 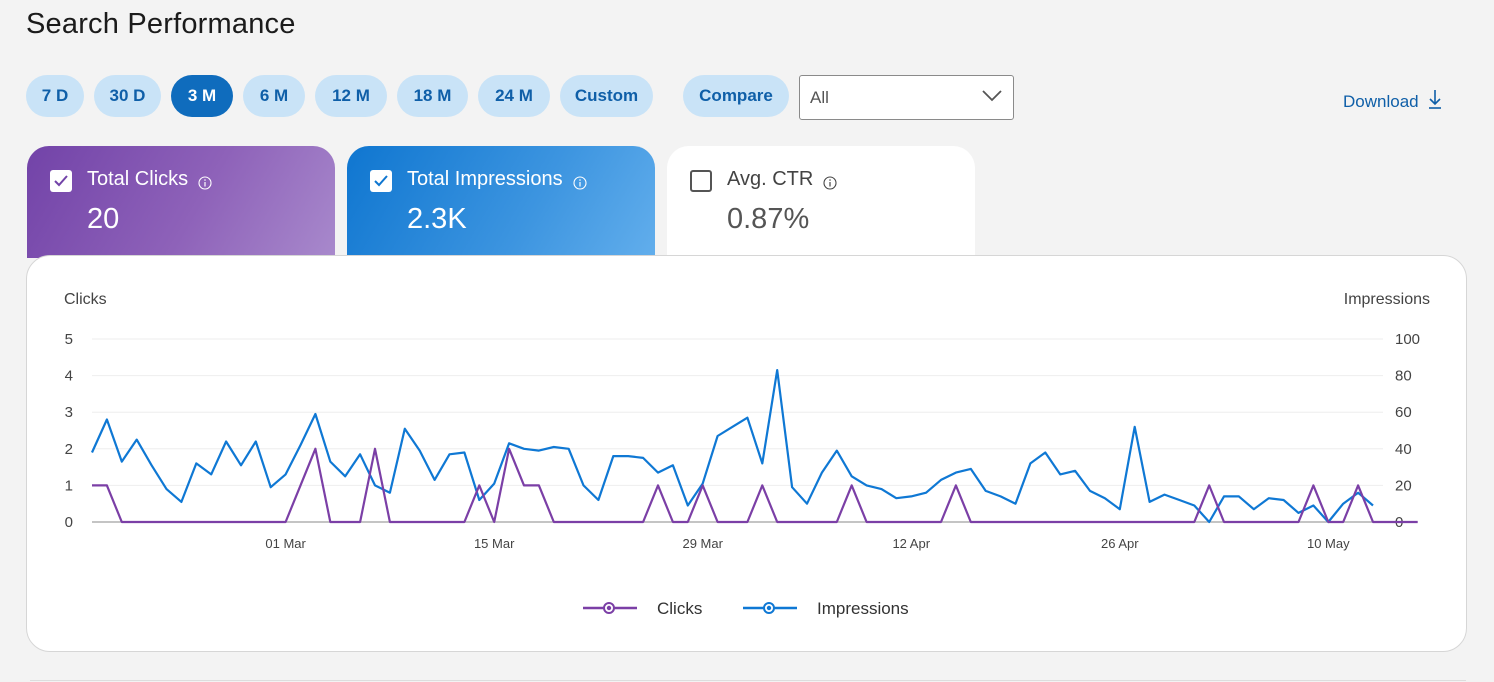 What do you see at coordinates (61, 181) in the screenshot?
I see `total-clicks-checkbox` at bounding box center [61, 181].